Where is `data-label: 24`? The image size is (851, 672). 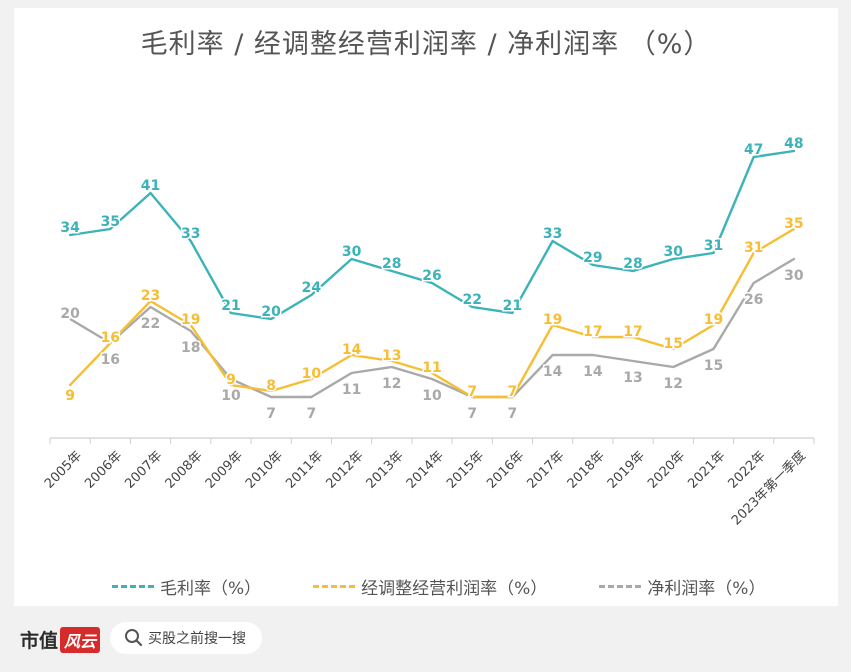 data-label: 24 is located at coordinates (312, 288).